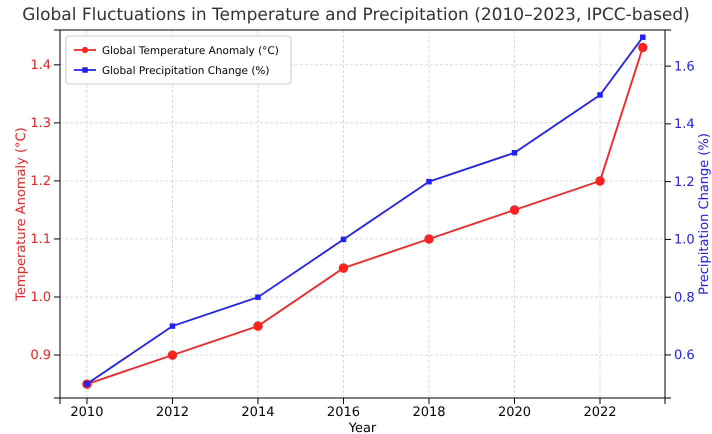 The width and height of the screenshot is (712, 434). I want to click on x-tick-label: 2018, so click(429, 412).